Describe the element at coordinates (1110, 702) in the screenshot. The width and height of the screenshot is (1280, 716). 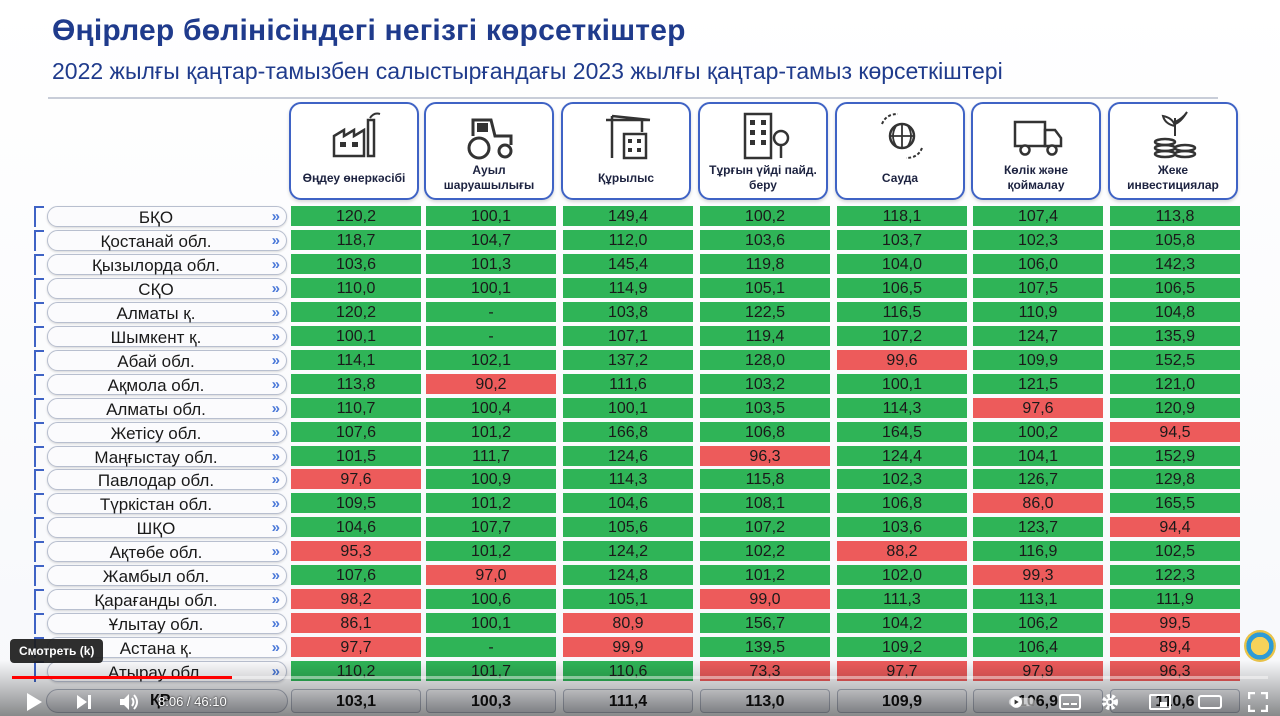
I see `settings-button` at that location.